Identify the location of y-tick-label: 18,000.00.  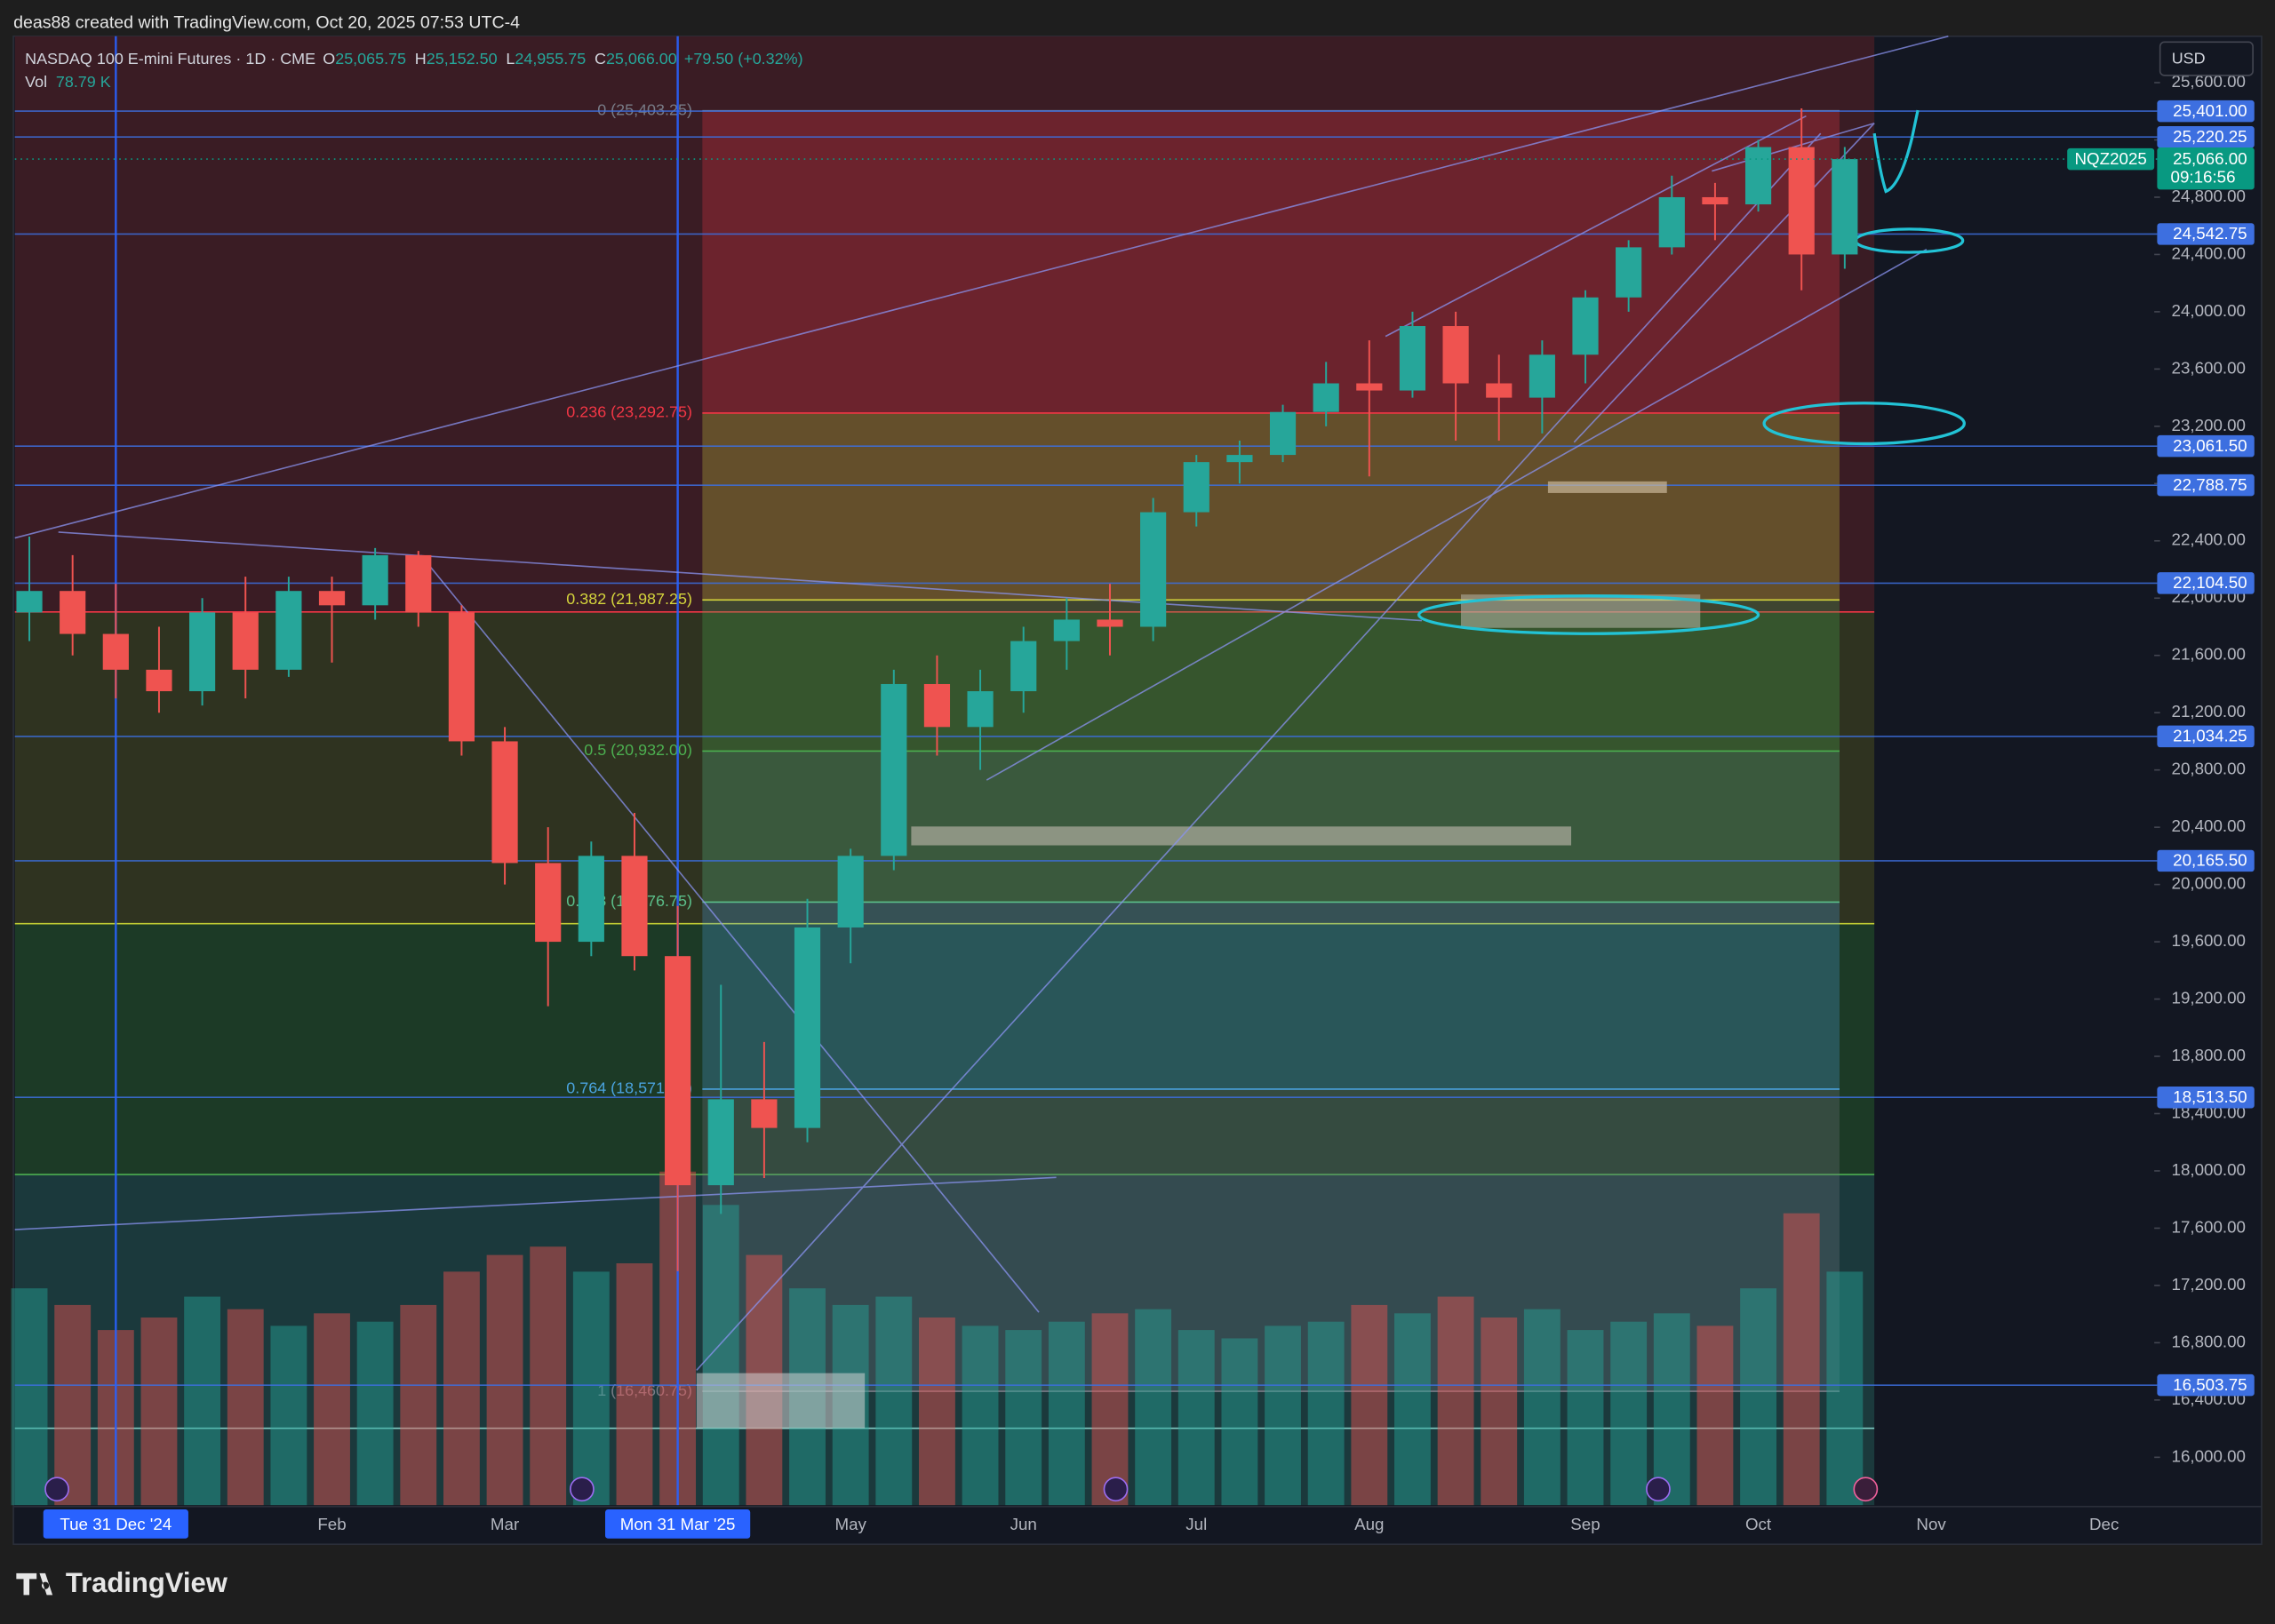
(2209, 1169).